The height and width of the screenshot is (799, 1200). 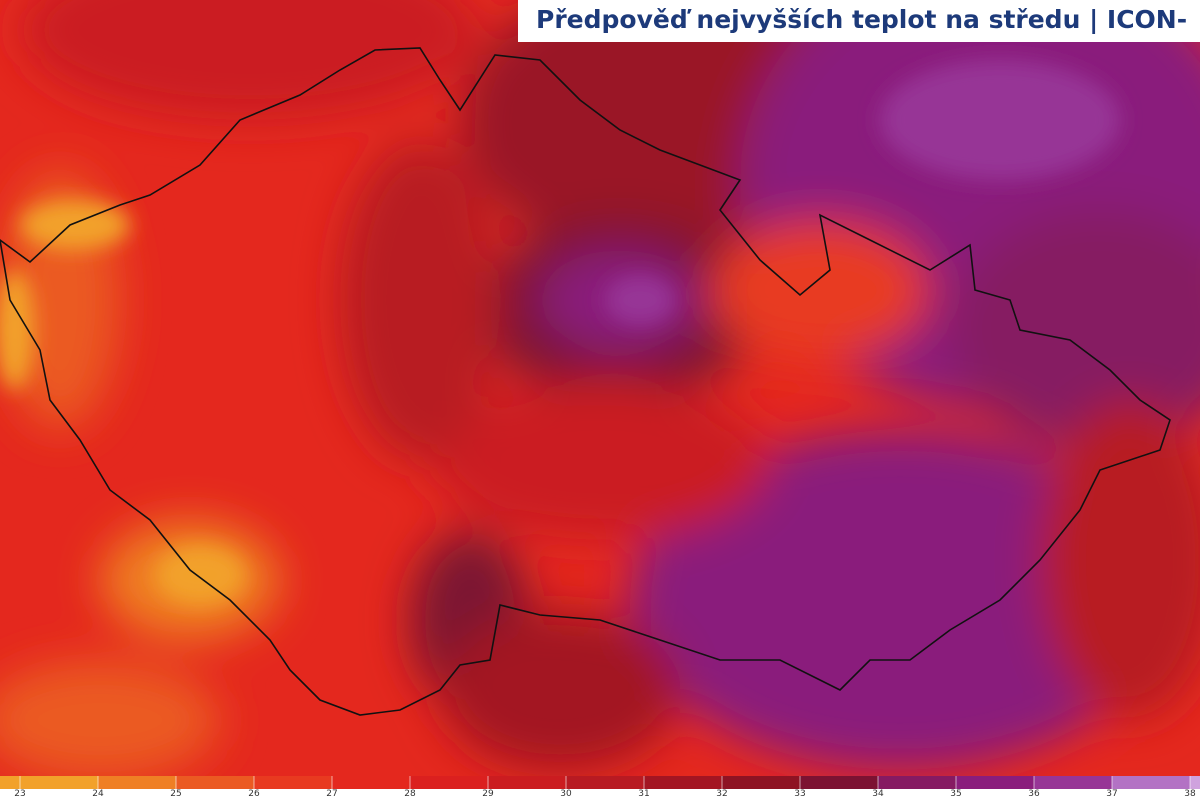 What do you see at coordinates (799, 794) in the screenshot?
I see `colorbar-label: 33` at bounding box center [799, 794].